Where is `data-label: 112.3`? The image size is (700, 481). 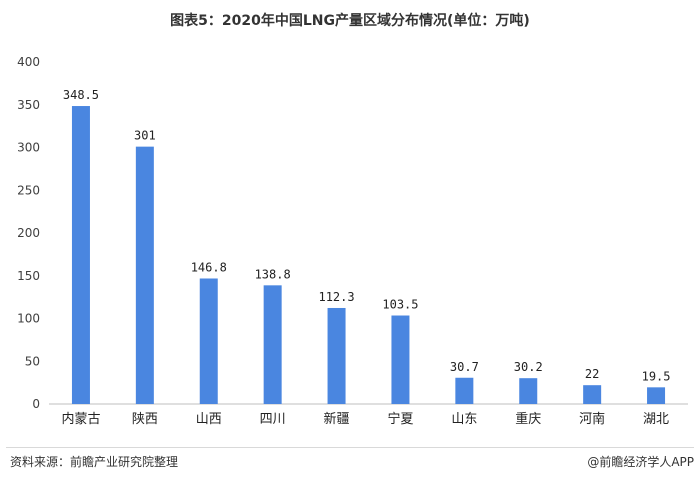
data-label: 112.3 is located at coordinates (336, 297).